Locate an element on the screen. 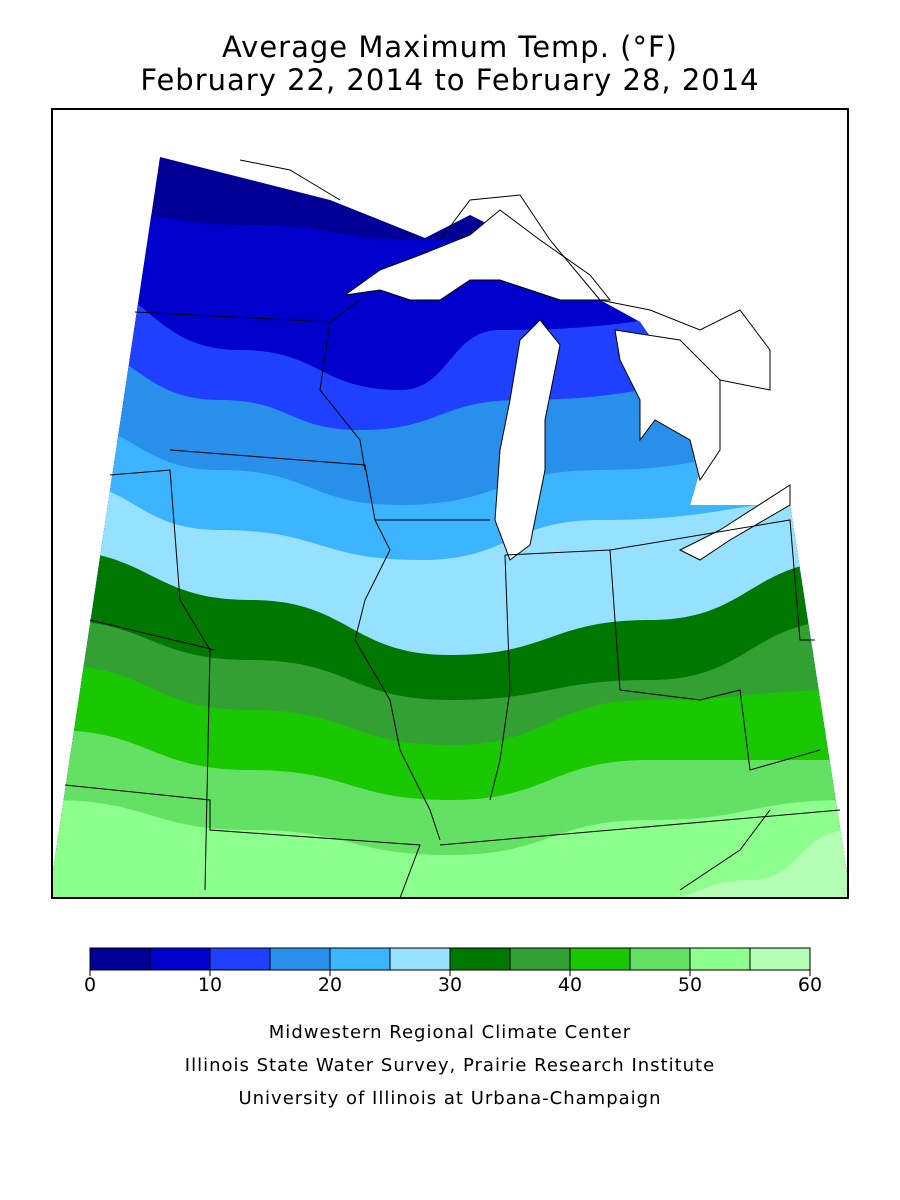 This screenshot has width=900, height=1200. legend-tick-label: 40 is located at coordinates (570, 985).